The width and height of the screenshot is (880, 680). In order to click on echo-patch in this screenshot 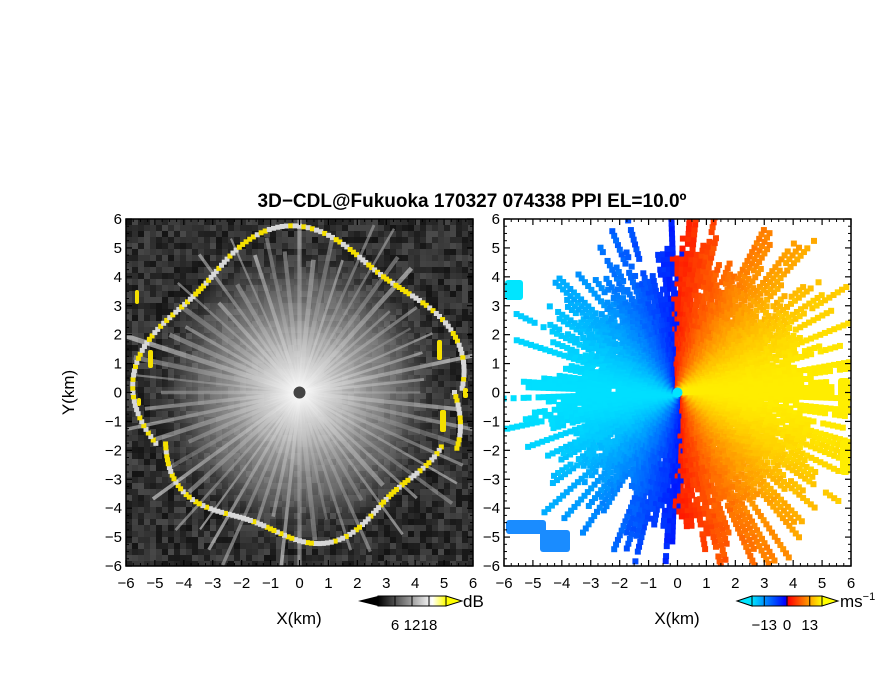, I will do `click(150, 359)`.